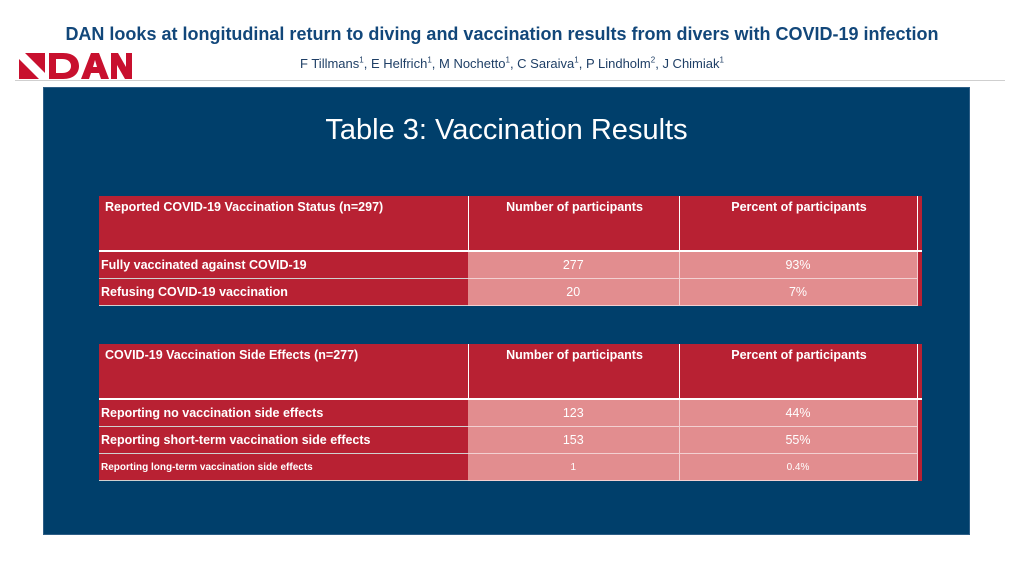 Image resolution: width=1024 pixels, height=576 pixels. I want to click on header-divider, so click(510, 80).